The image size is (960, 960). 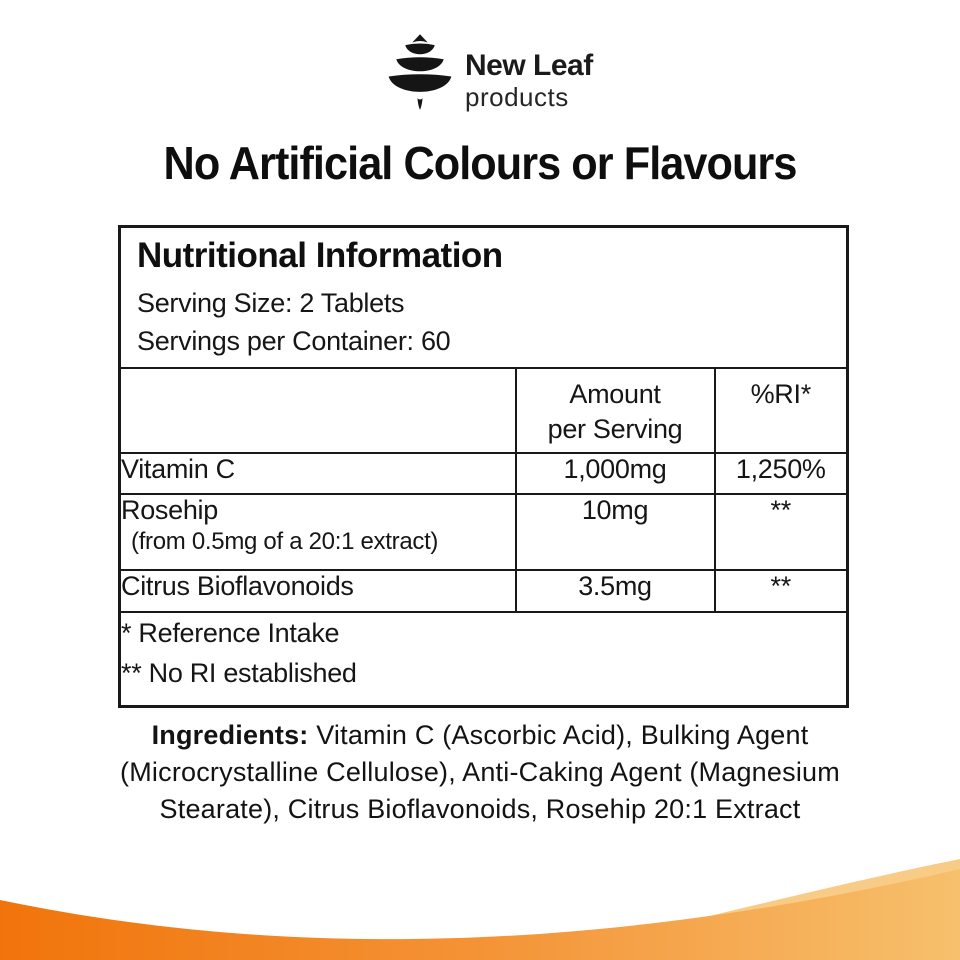 I want to click on table-footnote-row: * Reference Intake ** No RI established, so click(x=483, y=659).